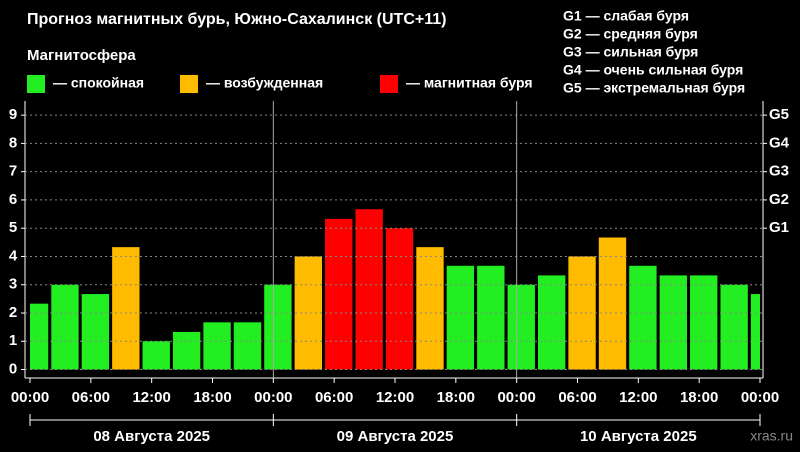 This screenshot has height=452, width=800. Describe the element at coordinates (13, 227) in the screenshot. I see `y-tick-label: 5` at that location.